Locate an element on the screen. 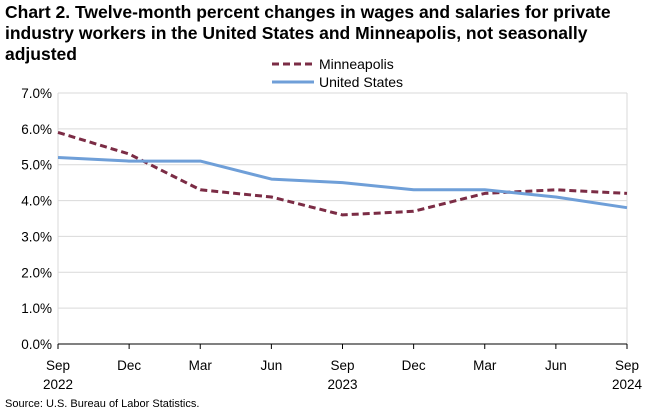 The height and width of the screenshot is (413, 667). y-tick-label: 3.0% is located at coordinates (36, 236).